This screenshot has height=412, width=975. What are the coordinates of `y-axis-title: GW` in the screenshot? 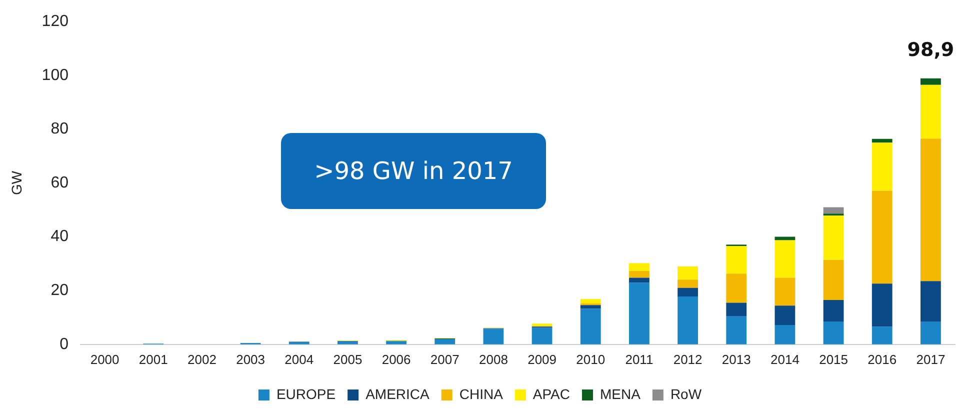 It's located at (16, 183).